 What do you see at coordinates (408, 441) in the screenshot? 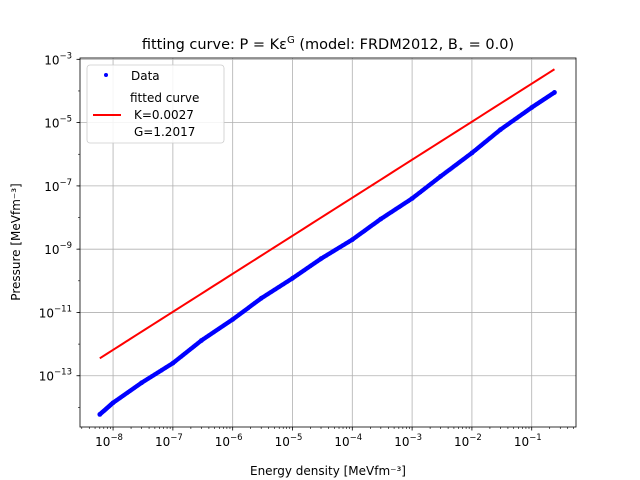
I see `x-tick-label: 10⁻³` at bounding box center [408, 441].